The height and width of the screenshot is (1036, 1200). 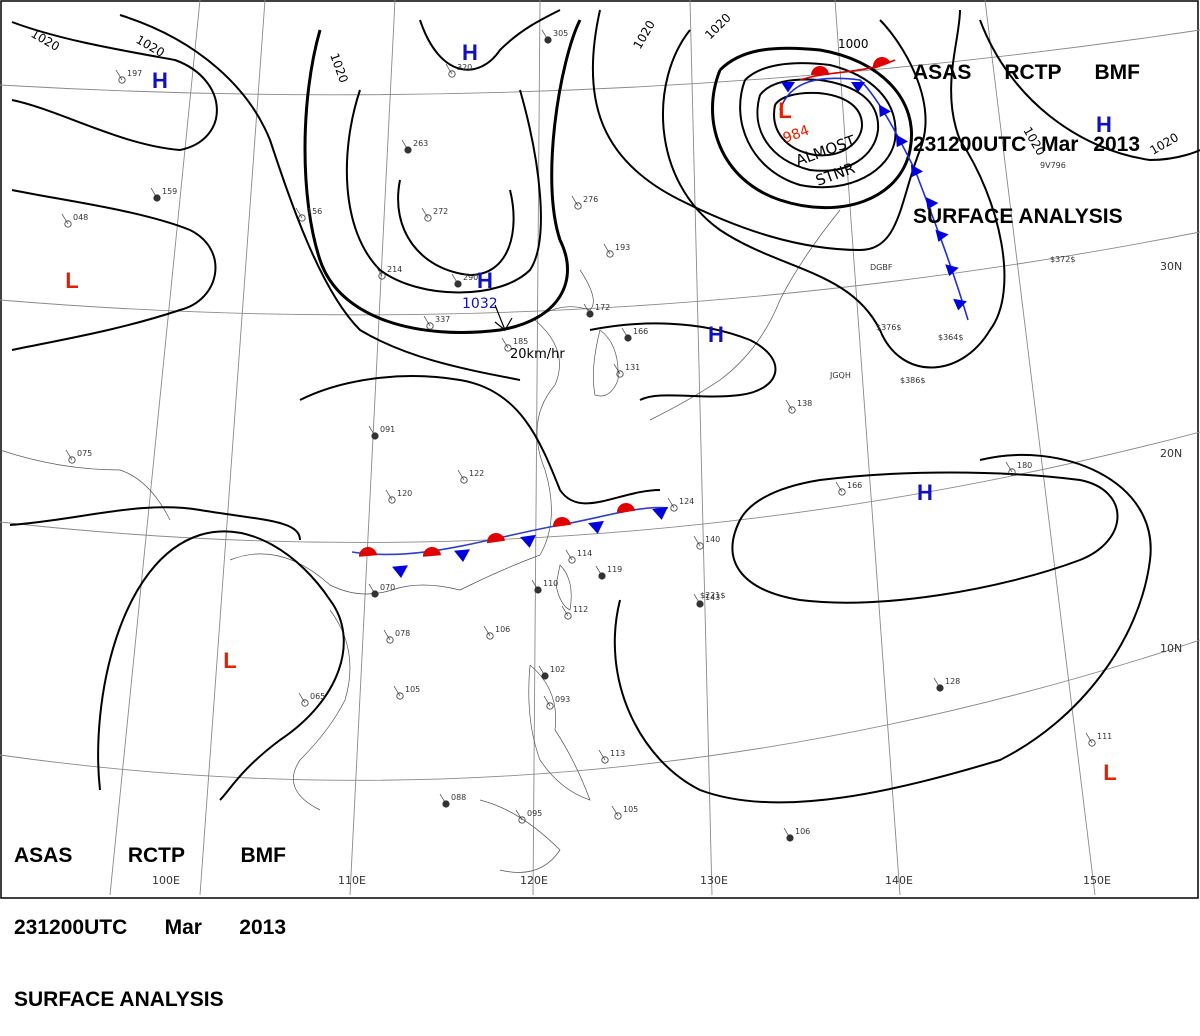 What do you see at coordinates (464, 67) in the screenshot?
I see `pressure-reading: 320` at bounding box center [464, 67].